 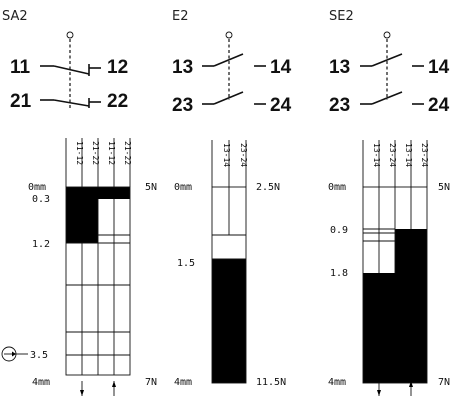 What do you see at coordinates (339, 230) in the screenshot?
I see `travel-label: 0.9` at bounding box center [339, 230].